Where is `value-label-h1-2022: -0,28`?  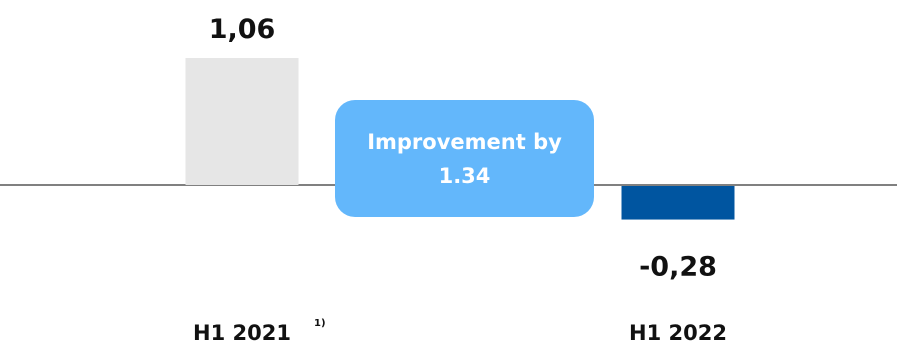
value-label-h1-2022: -0,28 is located at coordinates (678, 267).